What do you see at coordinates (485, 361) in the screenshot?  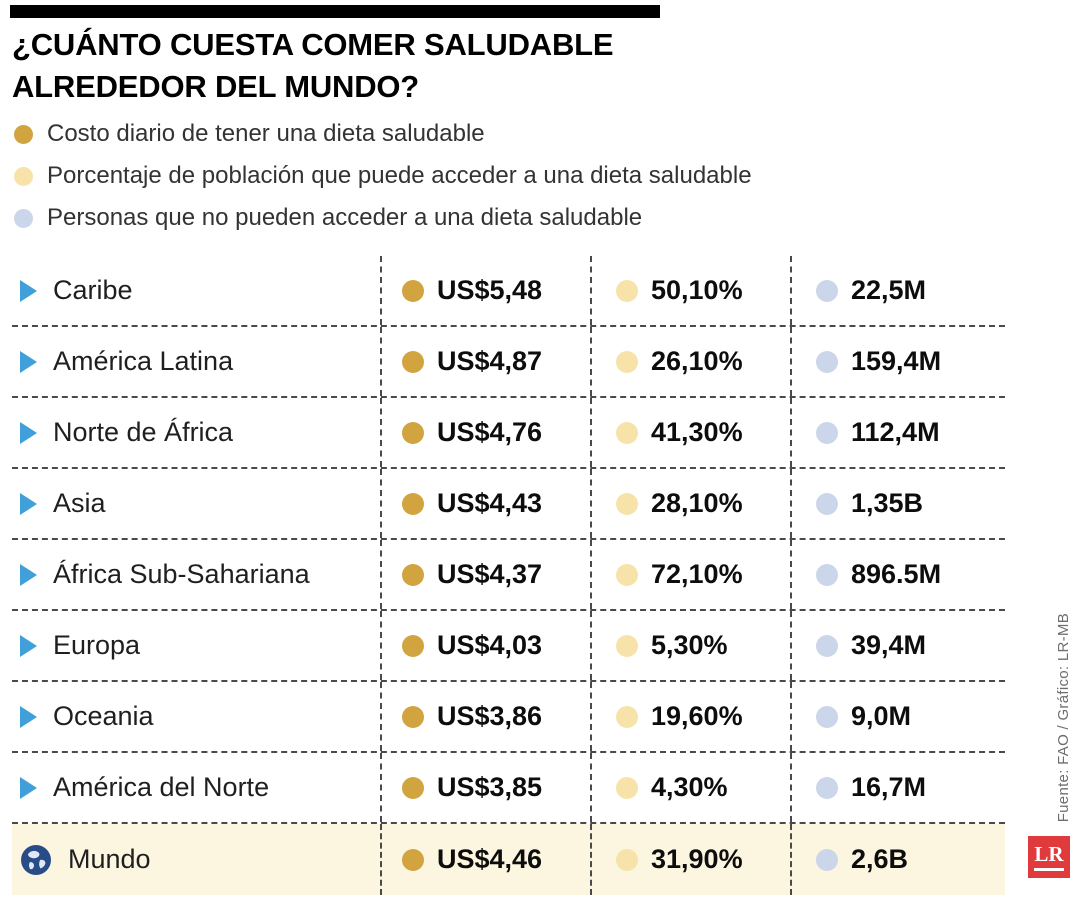 I see `cost-cell: US$4,87` at bounding box center [485, 361].